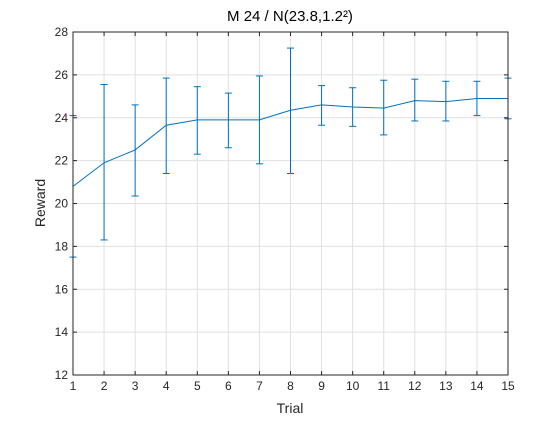 The height and width of the screenshot is (425, 560). Describe the element at coordinates (353, 386) in the screenshot. I see `x-tick-label: 10` at that location.